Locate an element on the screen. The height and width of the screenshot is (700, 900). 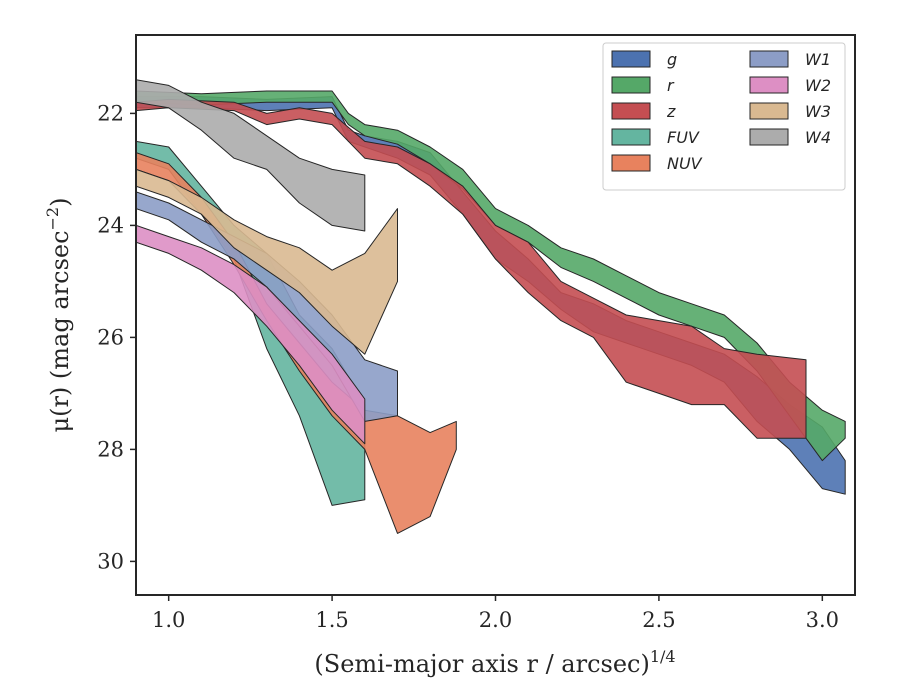
x-tick-label: 2.0 is located at coordinates (495, 620).